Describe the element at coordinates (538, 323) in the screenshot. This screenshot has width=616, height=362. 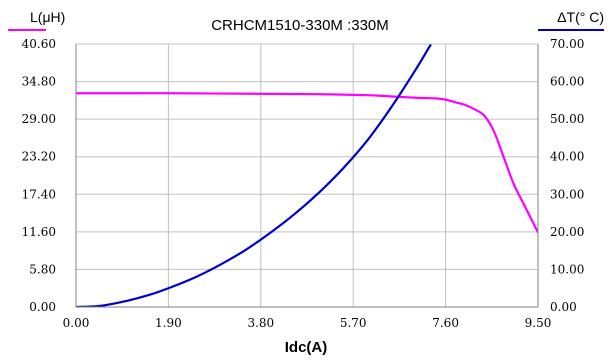
I see `x-tick-label: 9.50` at that location.